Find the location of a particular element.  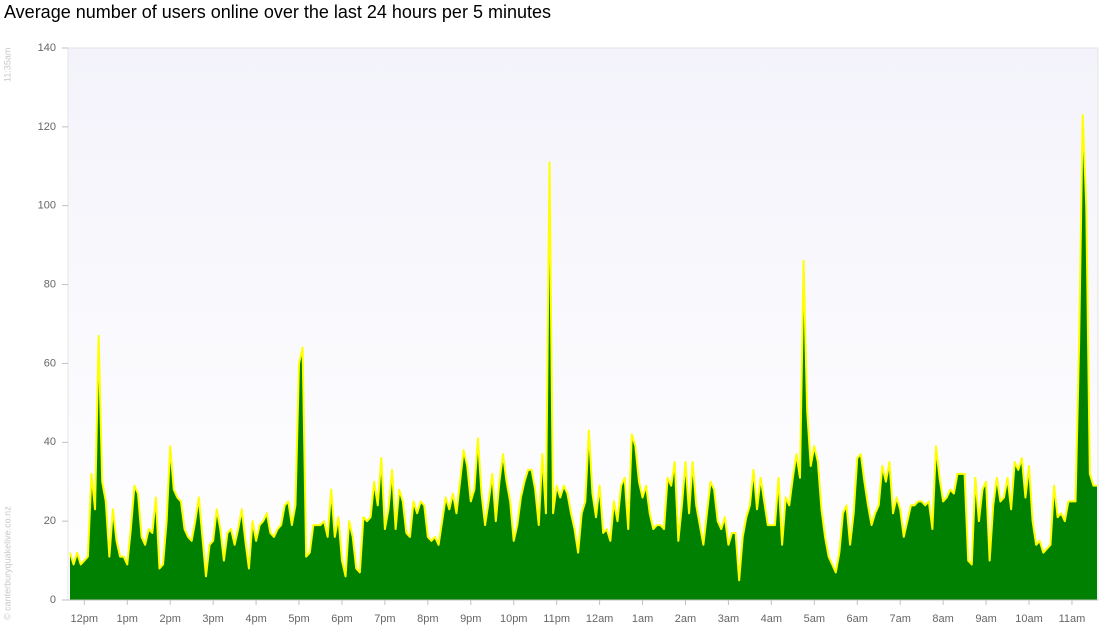

x-tick-label: 3pm is located at coordinates (212, 619).